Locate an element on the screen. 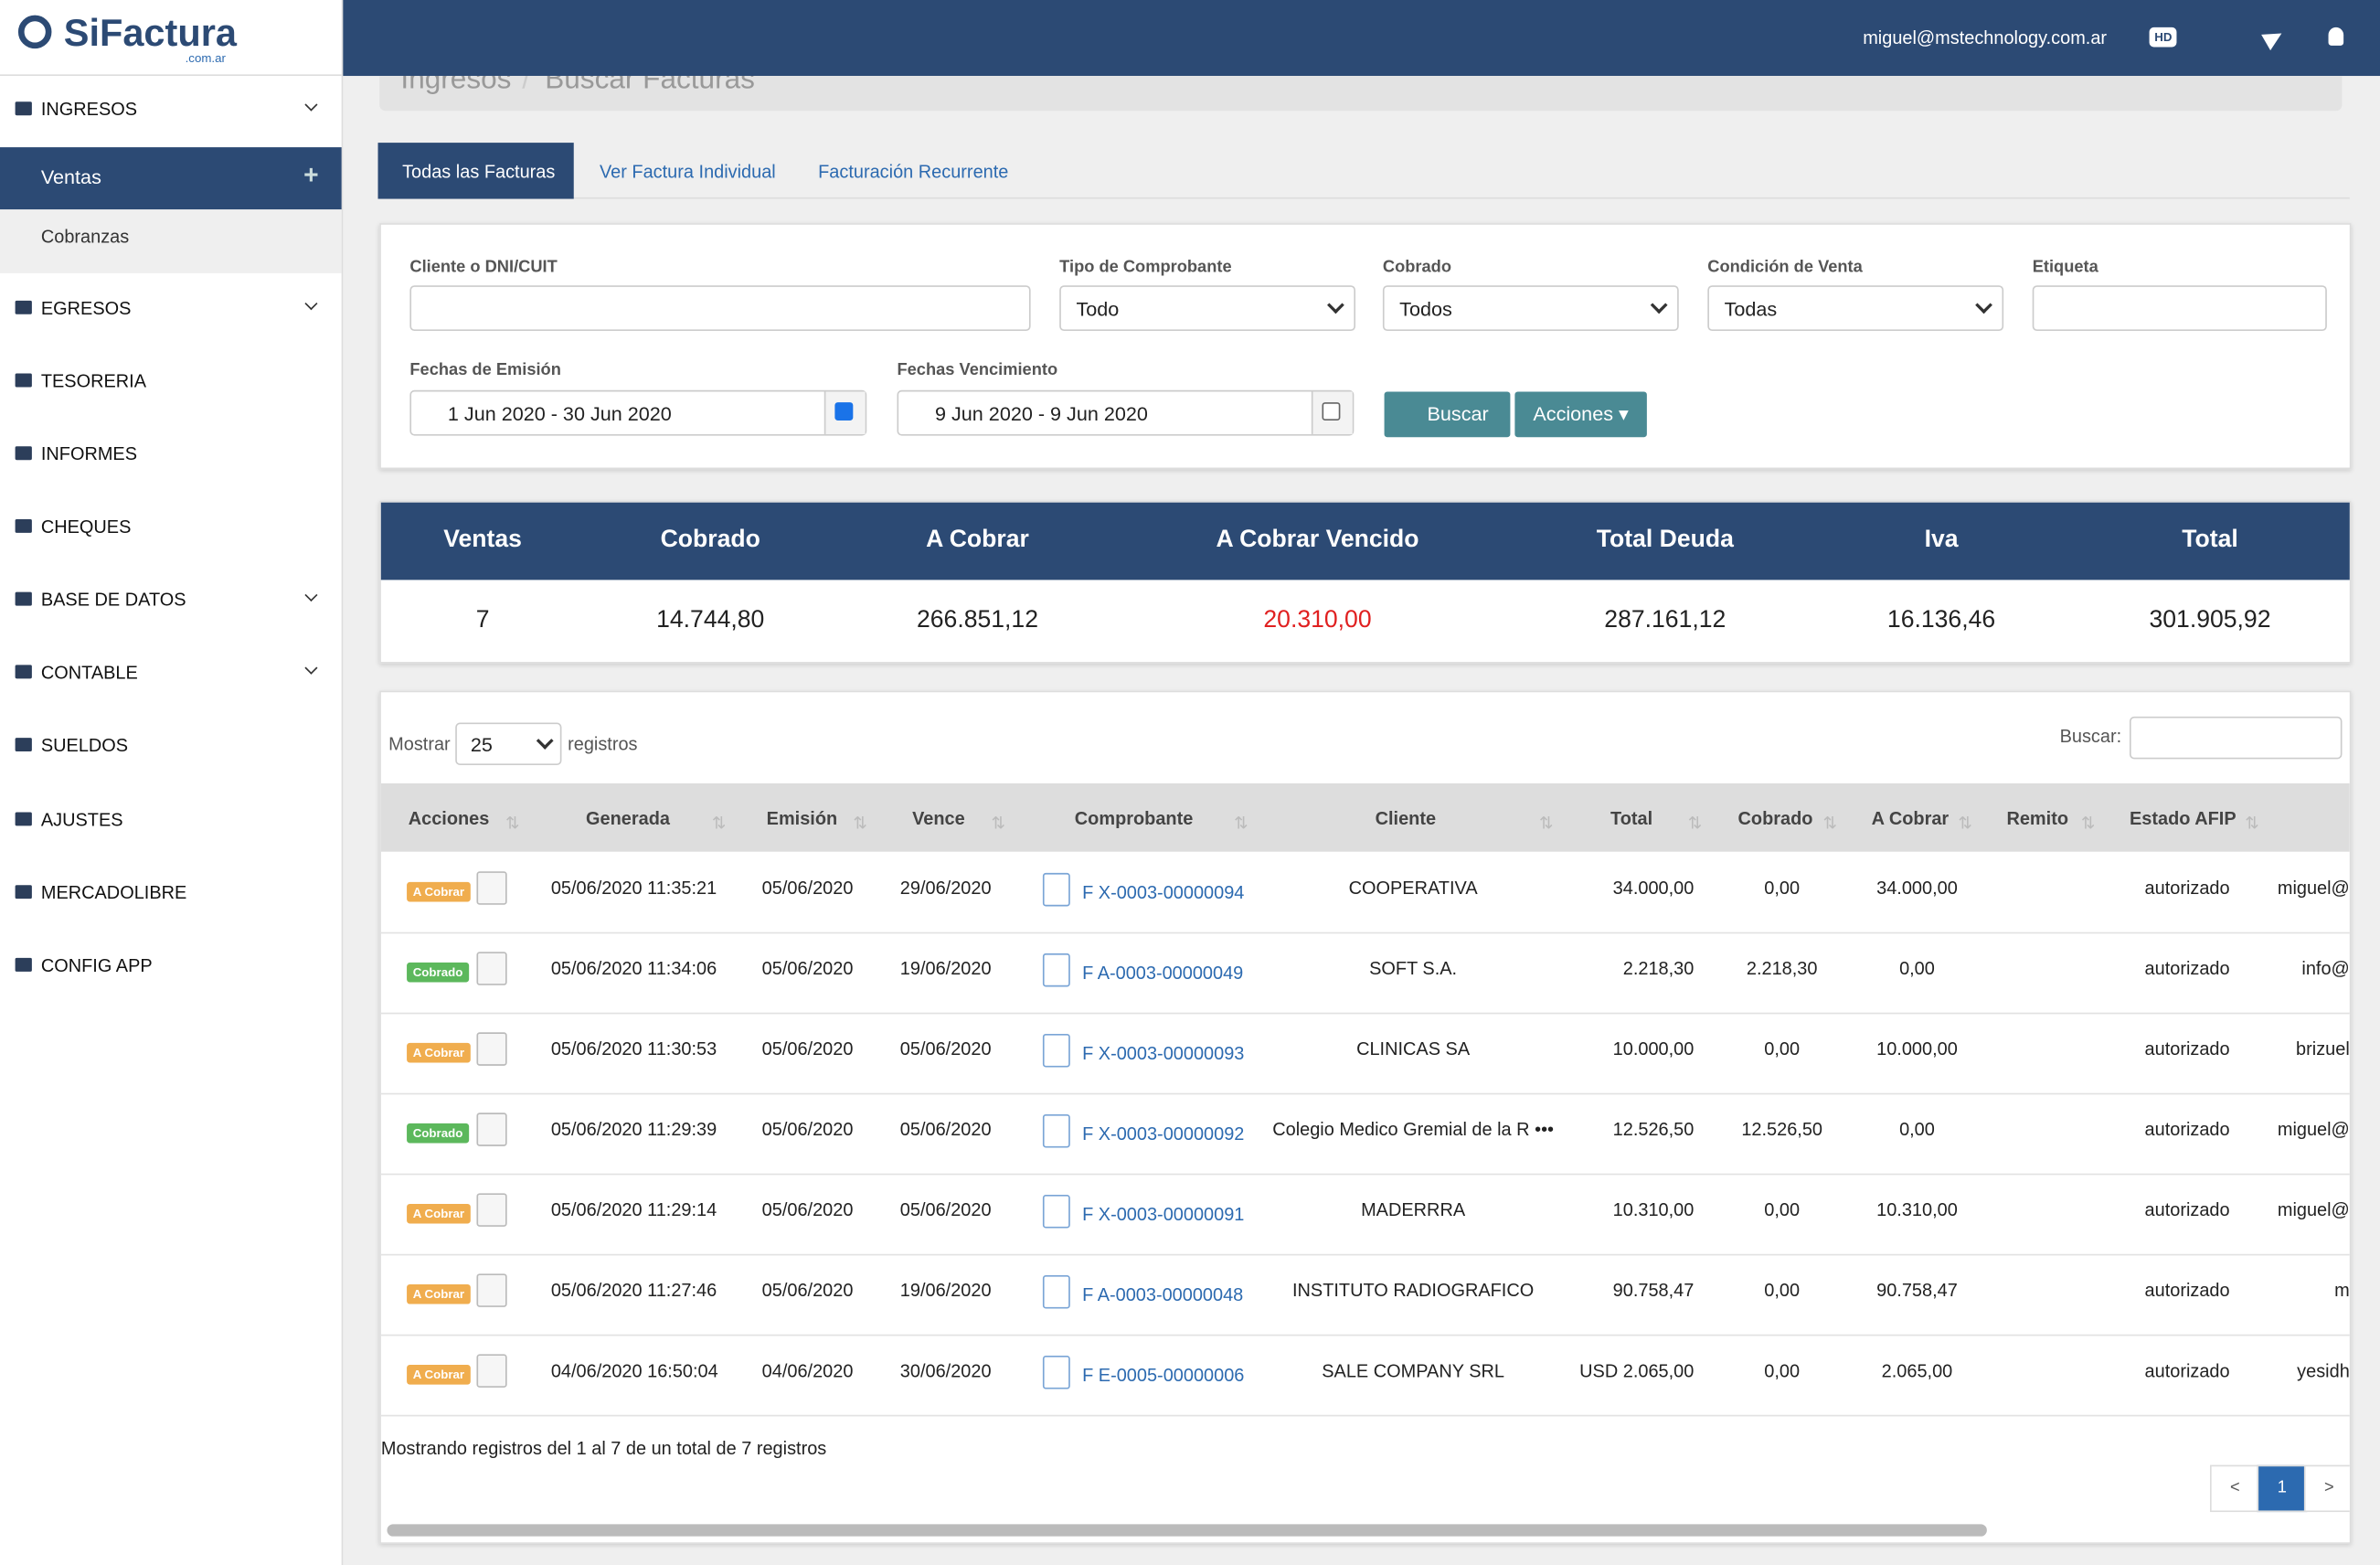 The image size is (2380, 1565). column-header: Remito is located at coordinates (2038, 818).